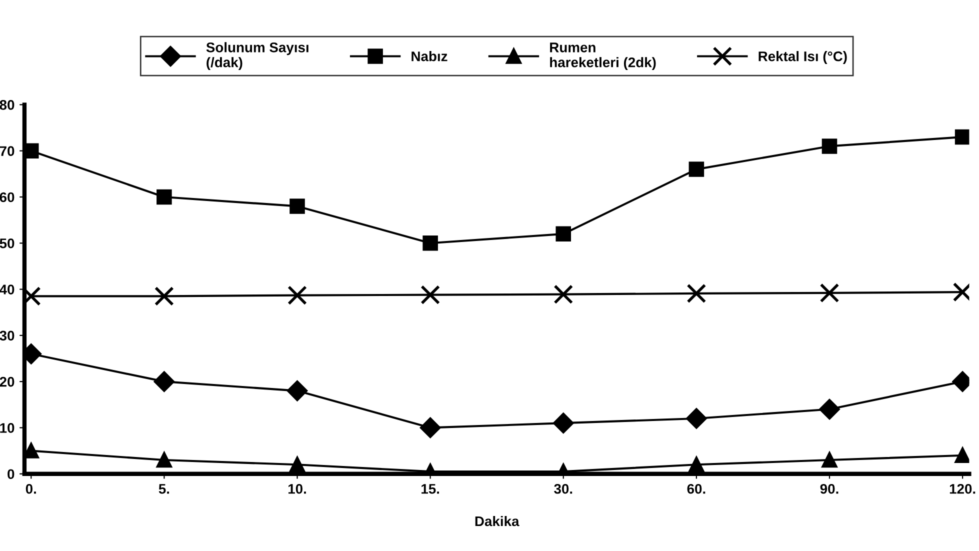  I want to click on legend-label: Rektal Isı (°C), so click(802, 57).